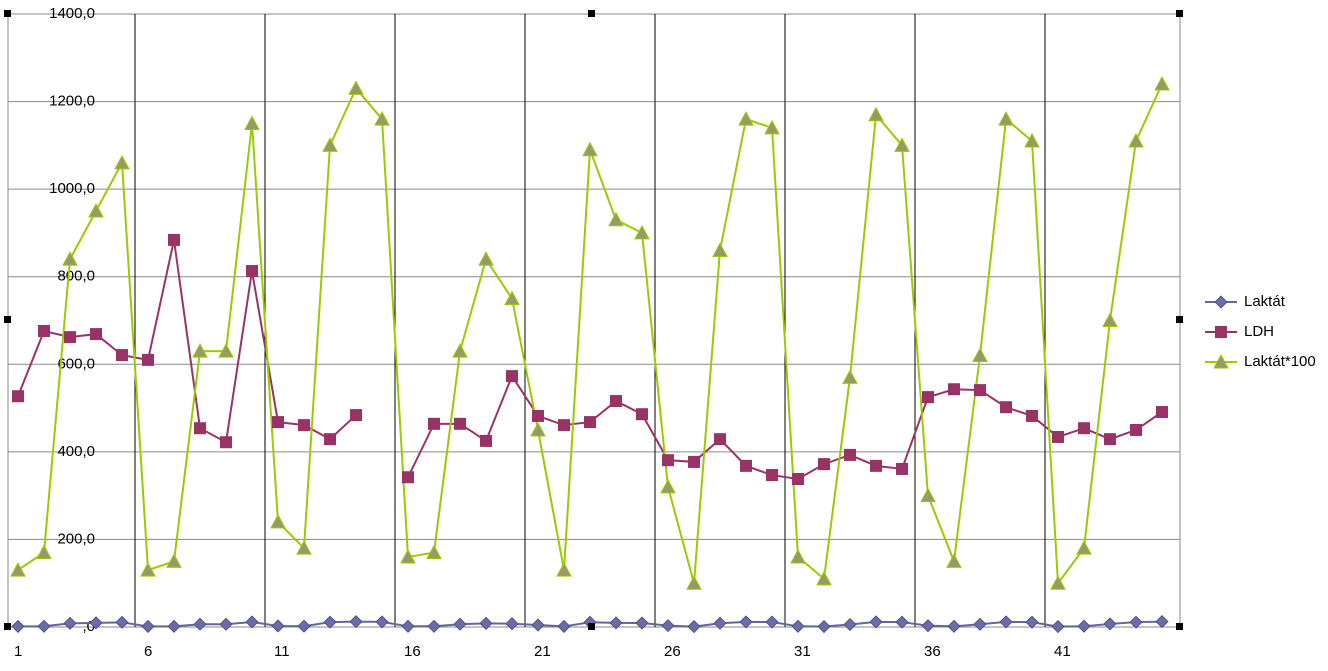 The height and width of the screenshot is (671, 1328). Describe the element at coordinates (148, 651) in the screenshot. I see `x-tick-label: 6` at that location.